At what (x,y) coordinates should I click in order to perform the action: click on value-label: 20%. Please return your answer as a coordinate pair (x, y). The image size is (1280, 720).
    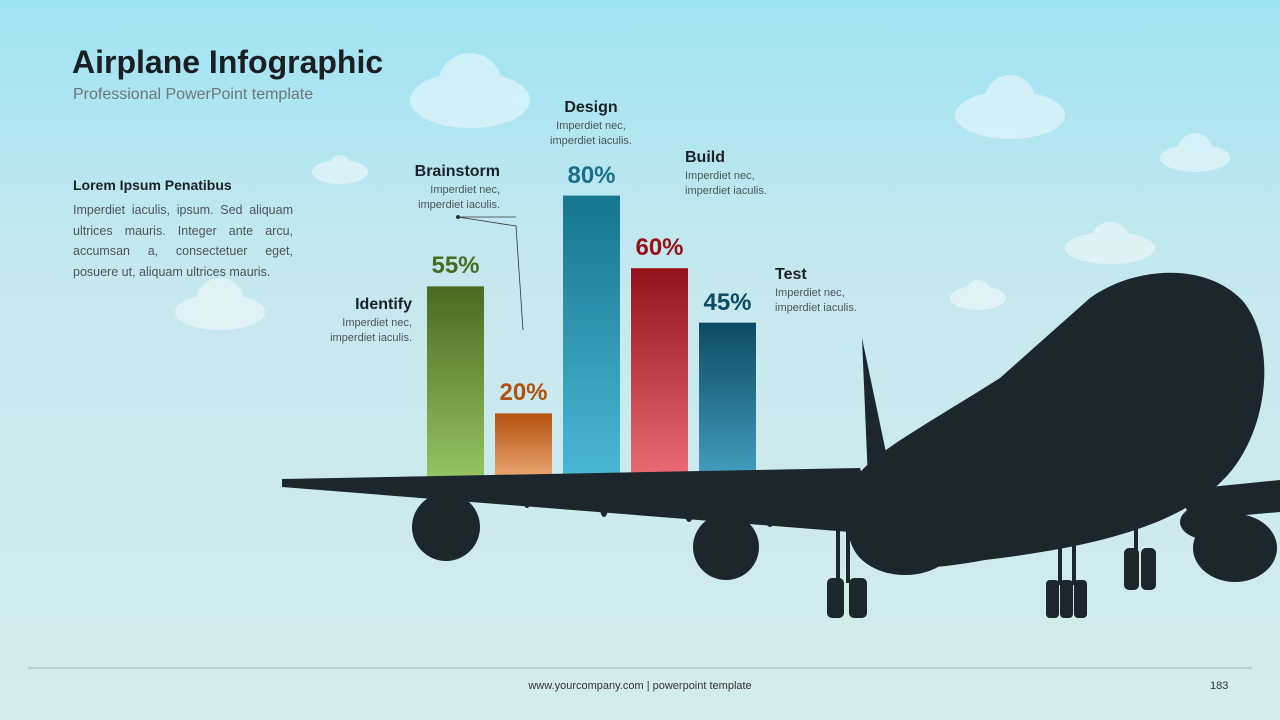
    Looking at the image, I should click on (523, 393).